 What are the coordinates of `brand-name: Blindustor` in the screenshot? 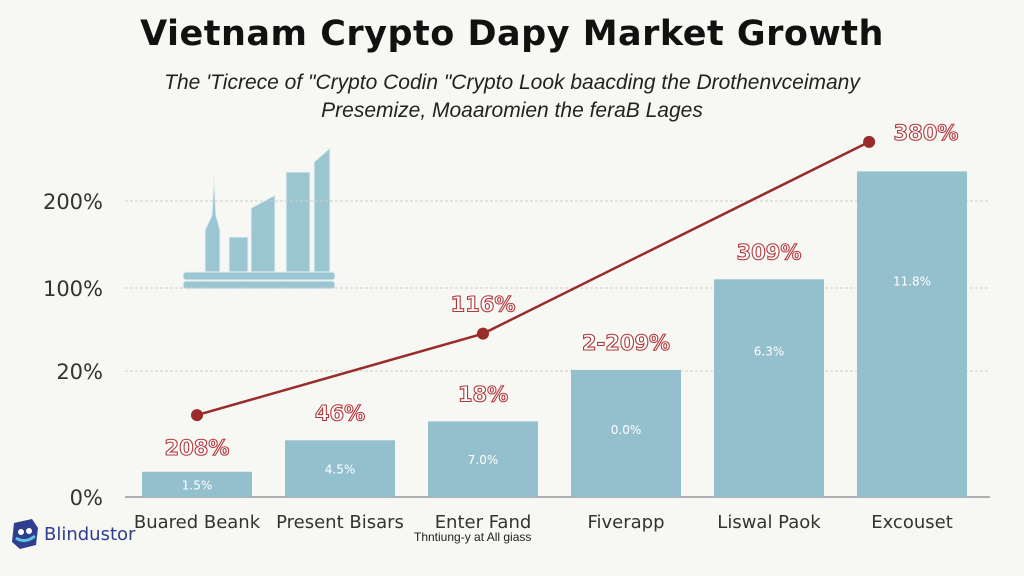 It's located at (90, 534).